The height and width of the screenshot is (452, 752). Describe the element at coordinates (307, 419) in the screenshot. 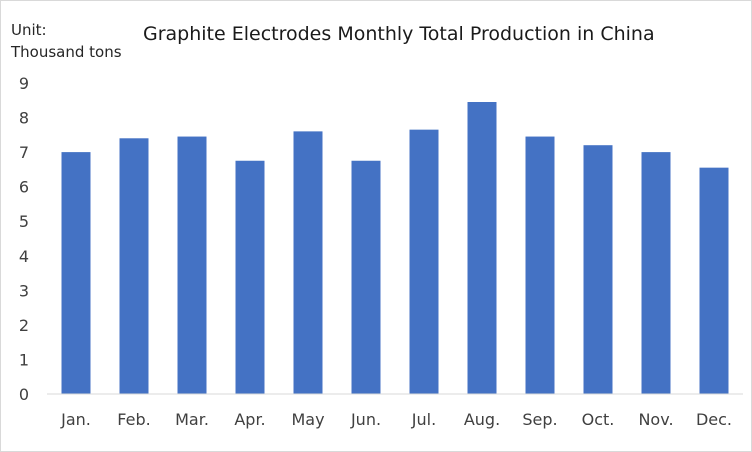

I see `x-tick-label: May` at that location.